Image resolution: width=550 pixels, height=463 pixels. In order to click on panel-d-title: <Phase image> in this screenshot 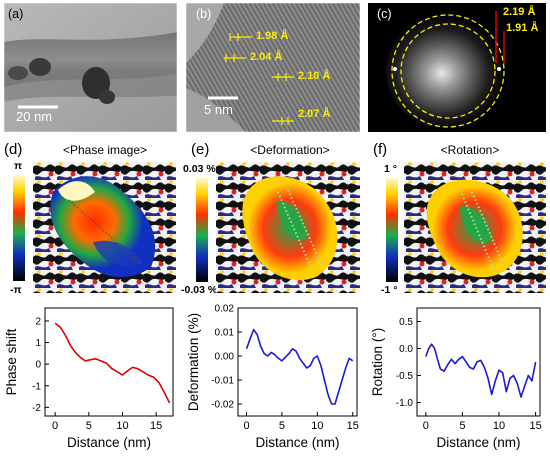, I will do `click(105, 150)`.